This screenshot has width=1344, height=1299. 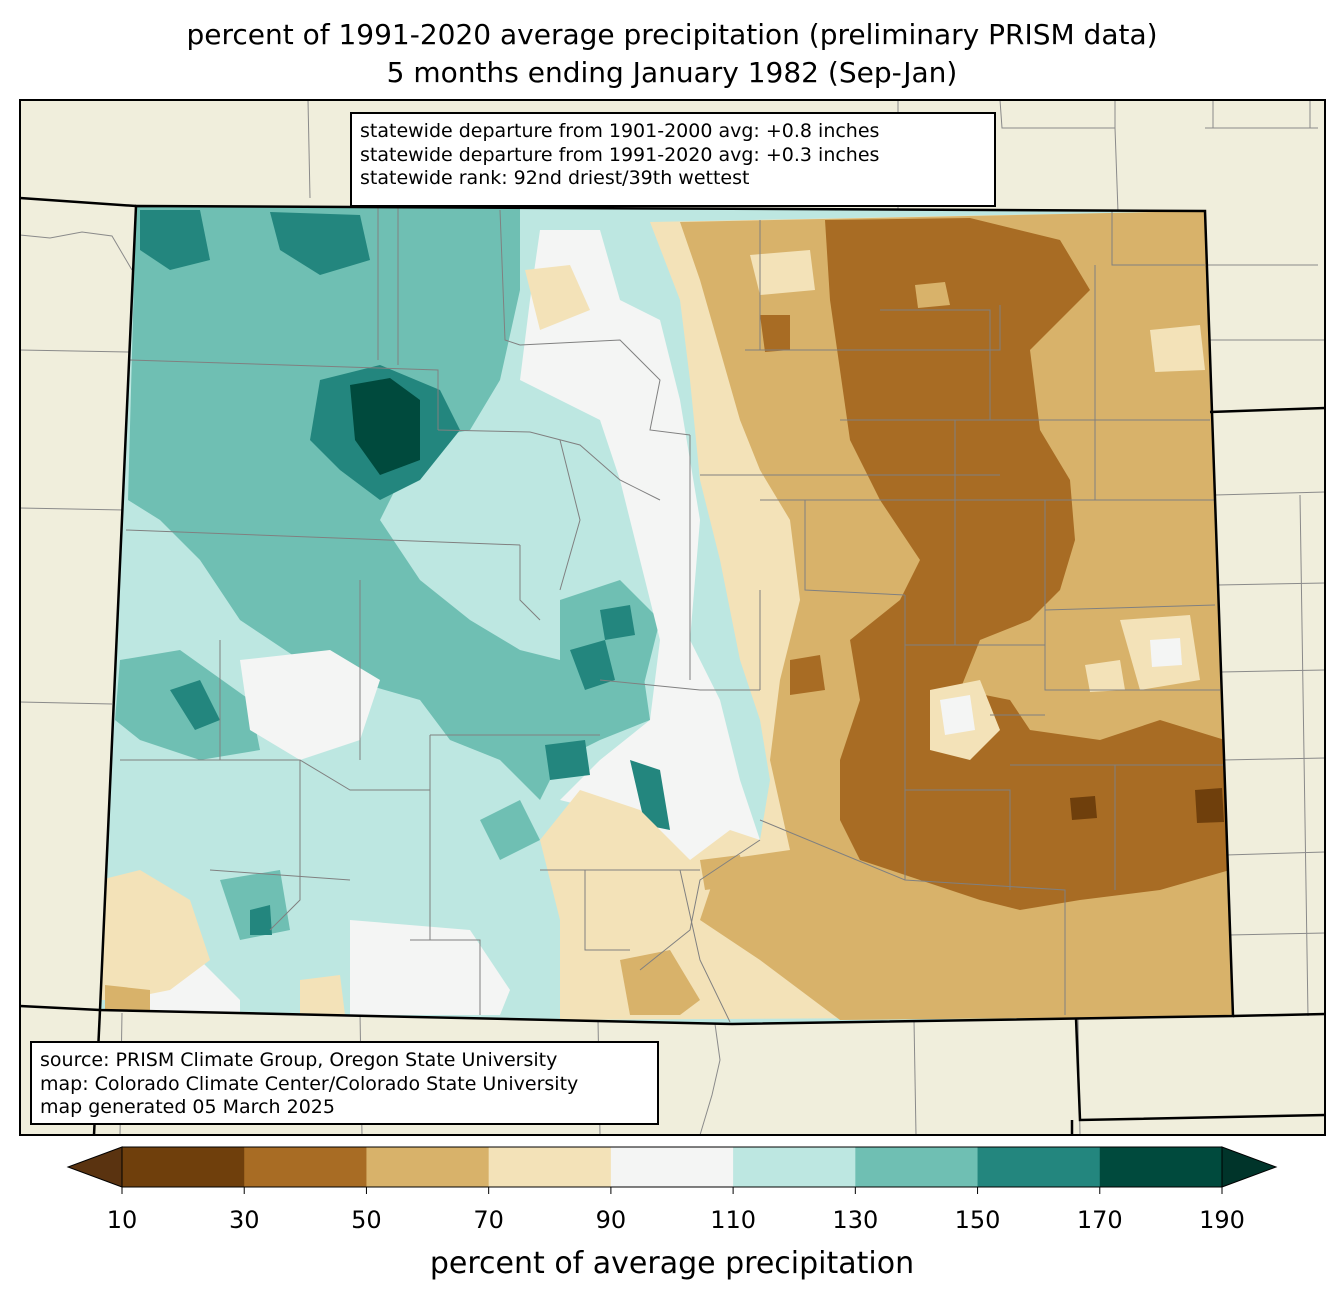 I want to click on colorbar-tick-label: 170, so click(x=1099, y=1220).